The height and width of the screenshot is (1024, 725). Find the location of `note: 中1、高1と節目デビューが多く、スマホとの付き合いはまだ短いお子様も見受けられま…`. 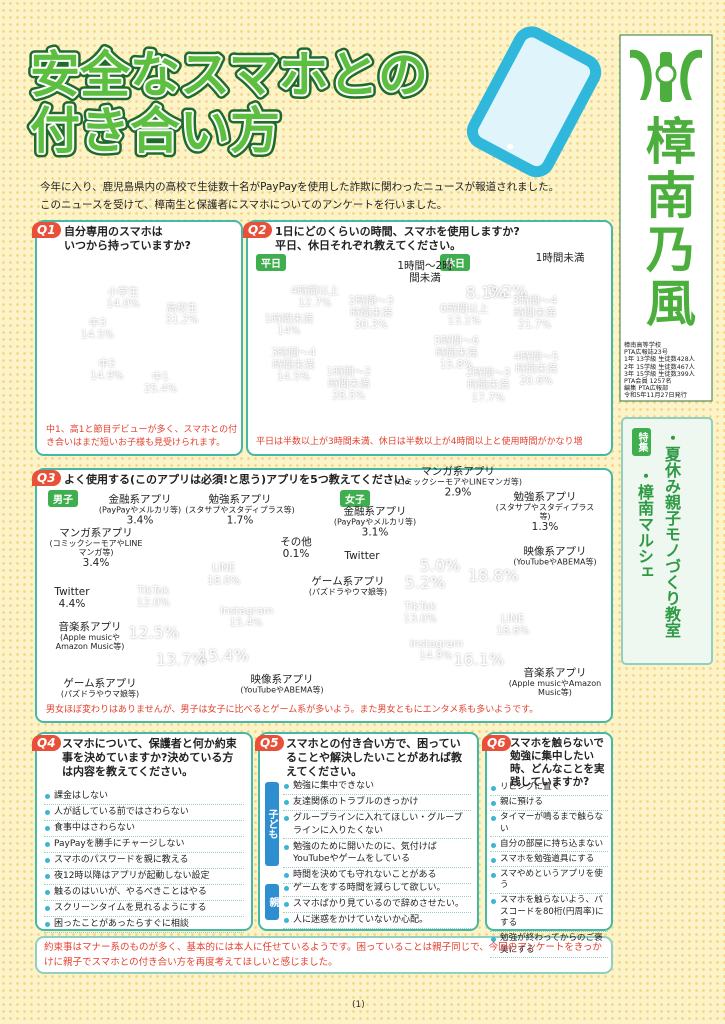

note: 中1、高1と節目デビューが多く、スマホとの付き合いはまだ短いお子様も見受けられま… is located at coordinates (142, 436).